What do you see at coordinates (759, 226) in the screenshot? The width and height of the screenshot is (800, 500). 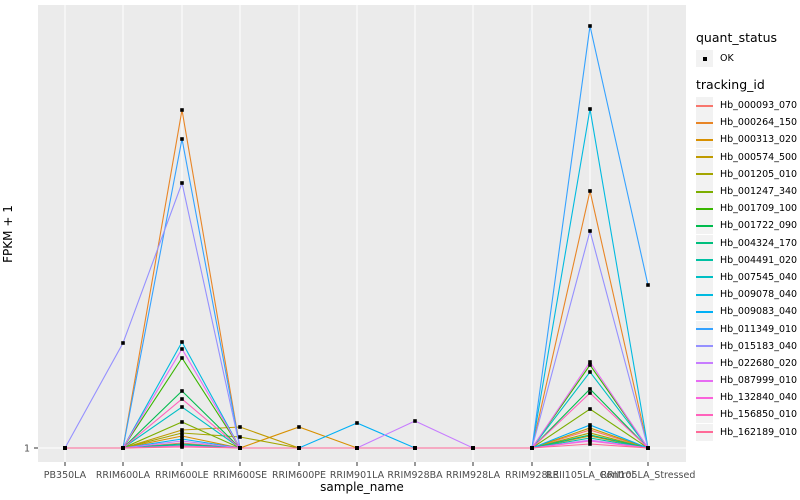 I see `legend-item-label: Hb_001722_090` at bounding box center [759, 226].